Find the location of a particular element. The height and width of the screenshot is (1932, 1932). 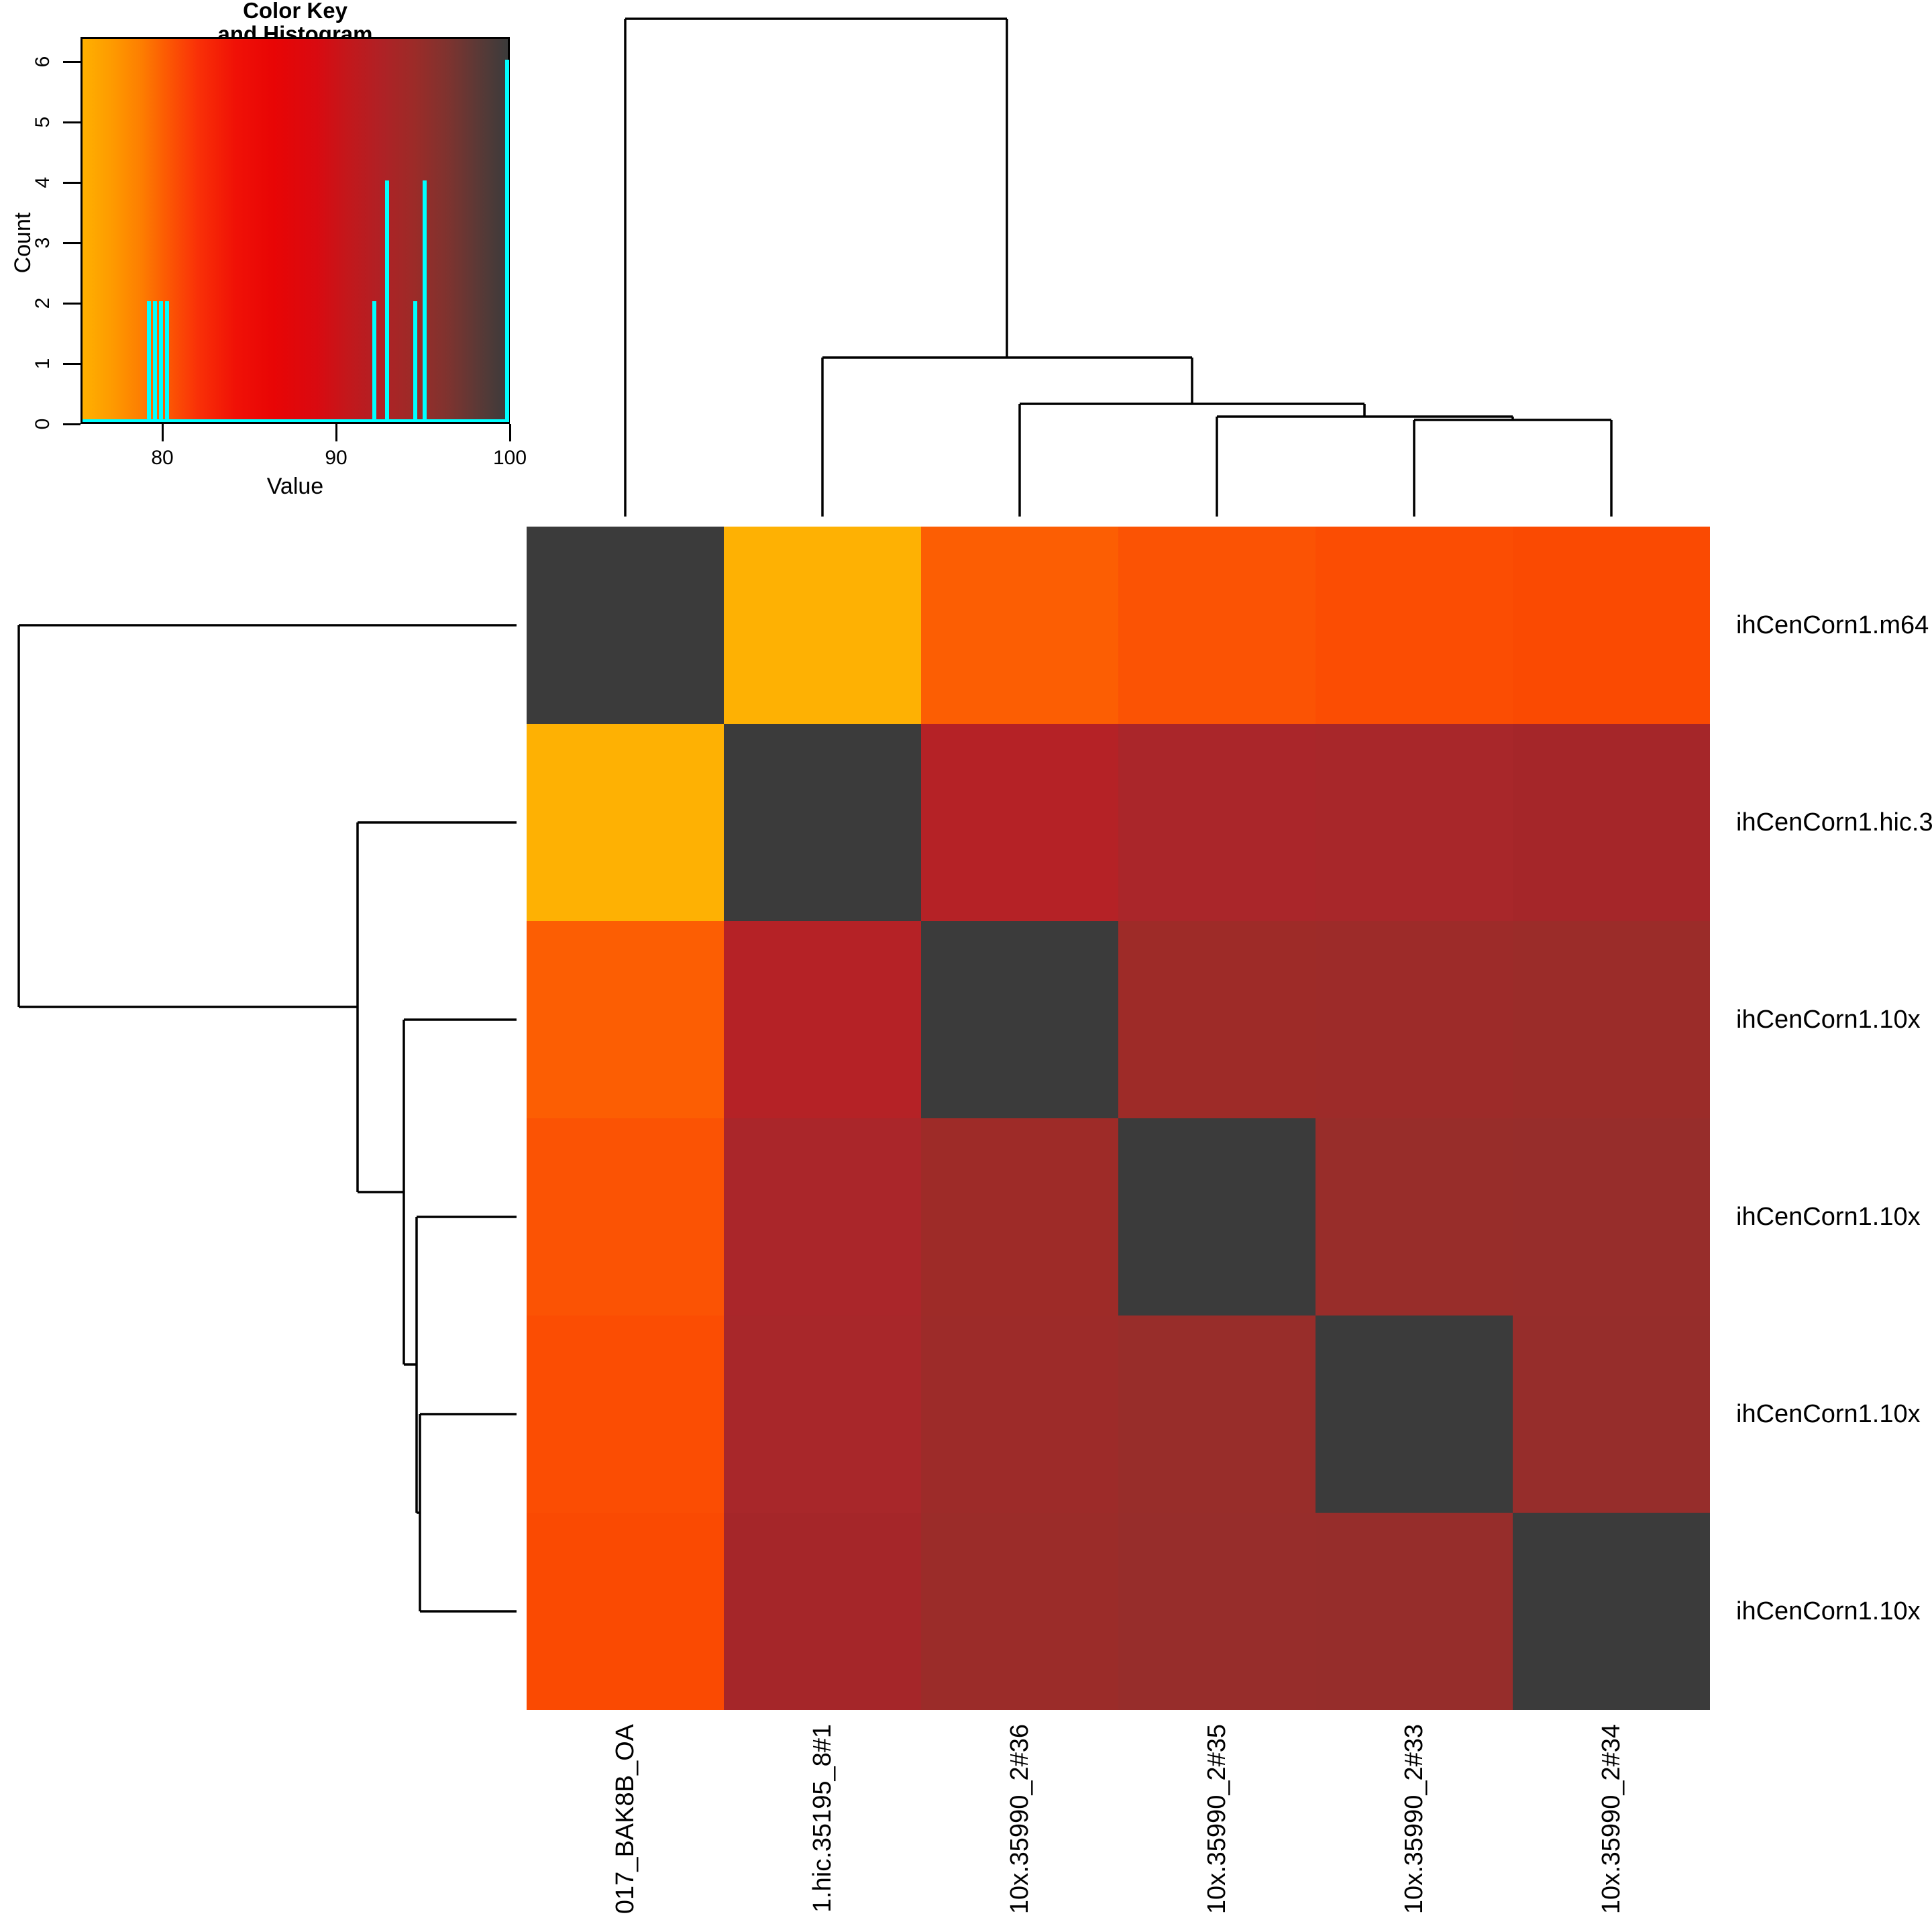

row-label-5: ihCenCorn1.10x is located at coordinates (1828, 1414).